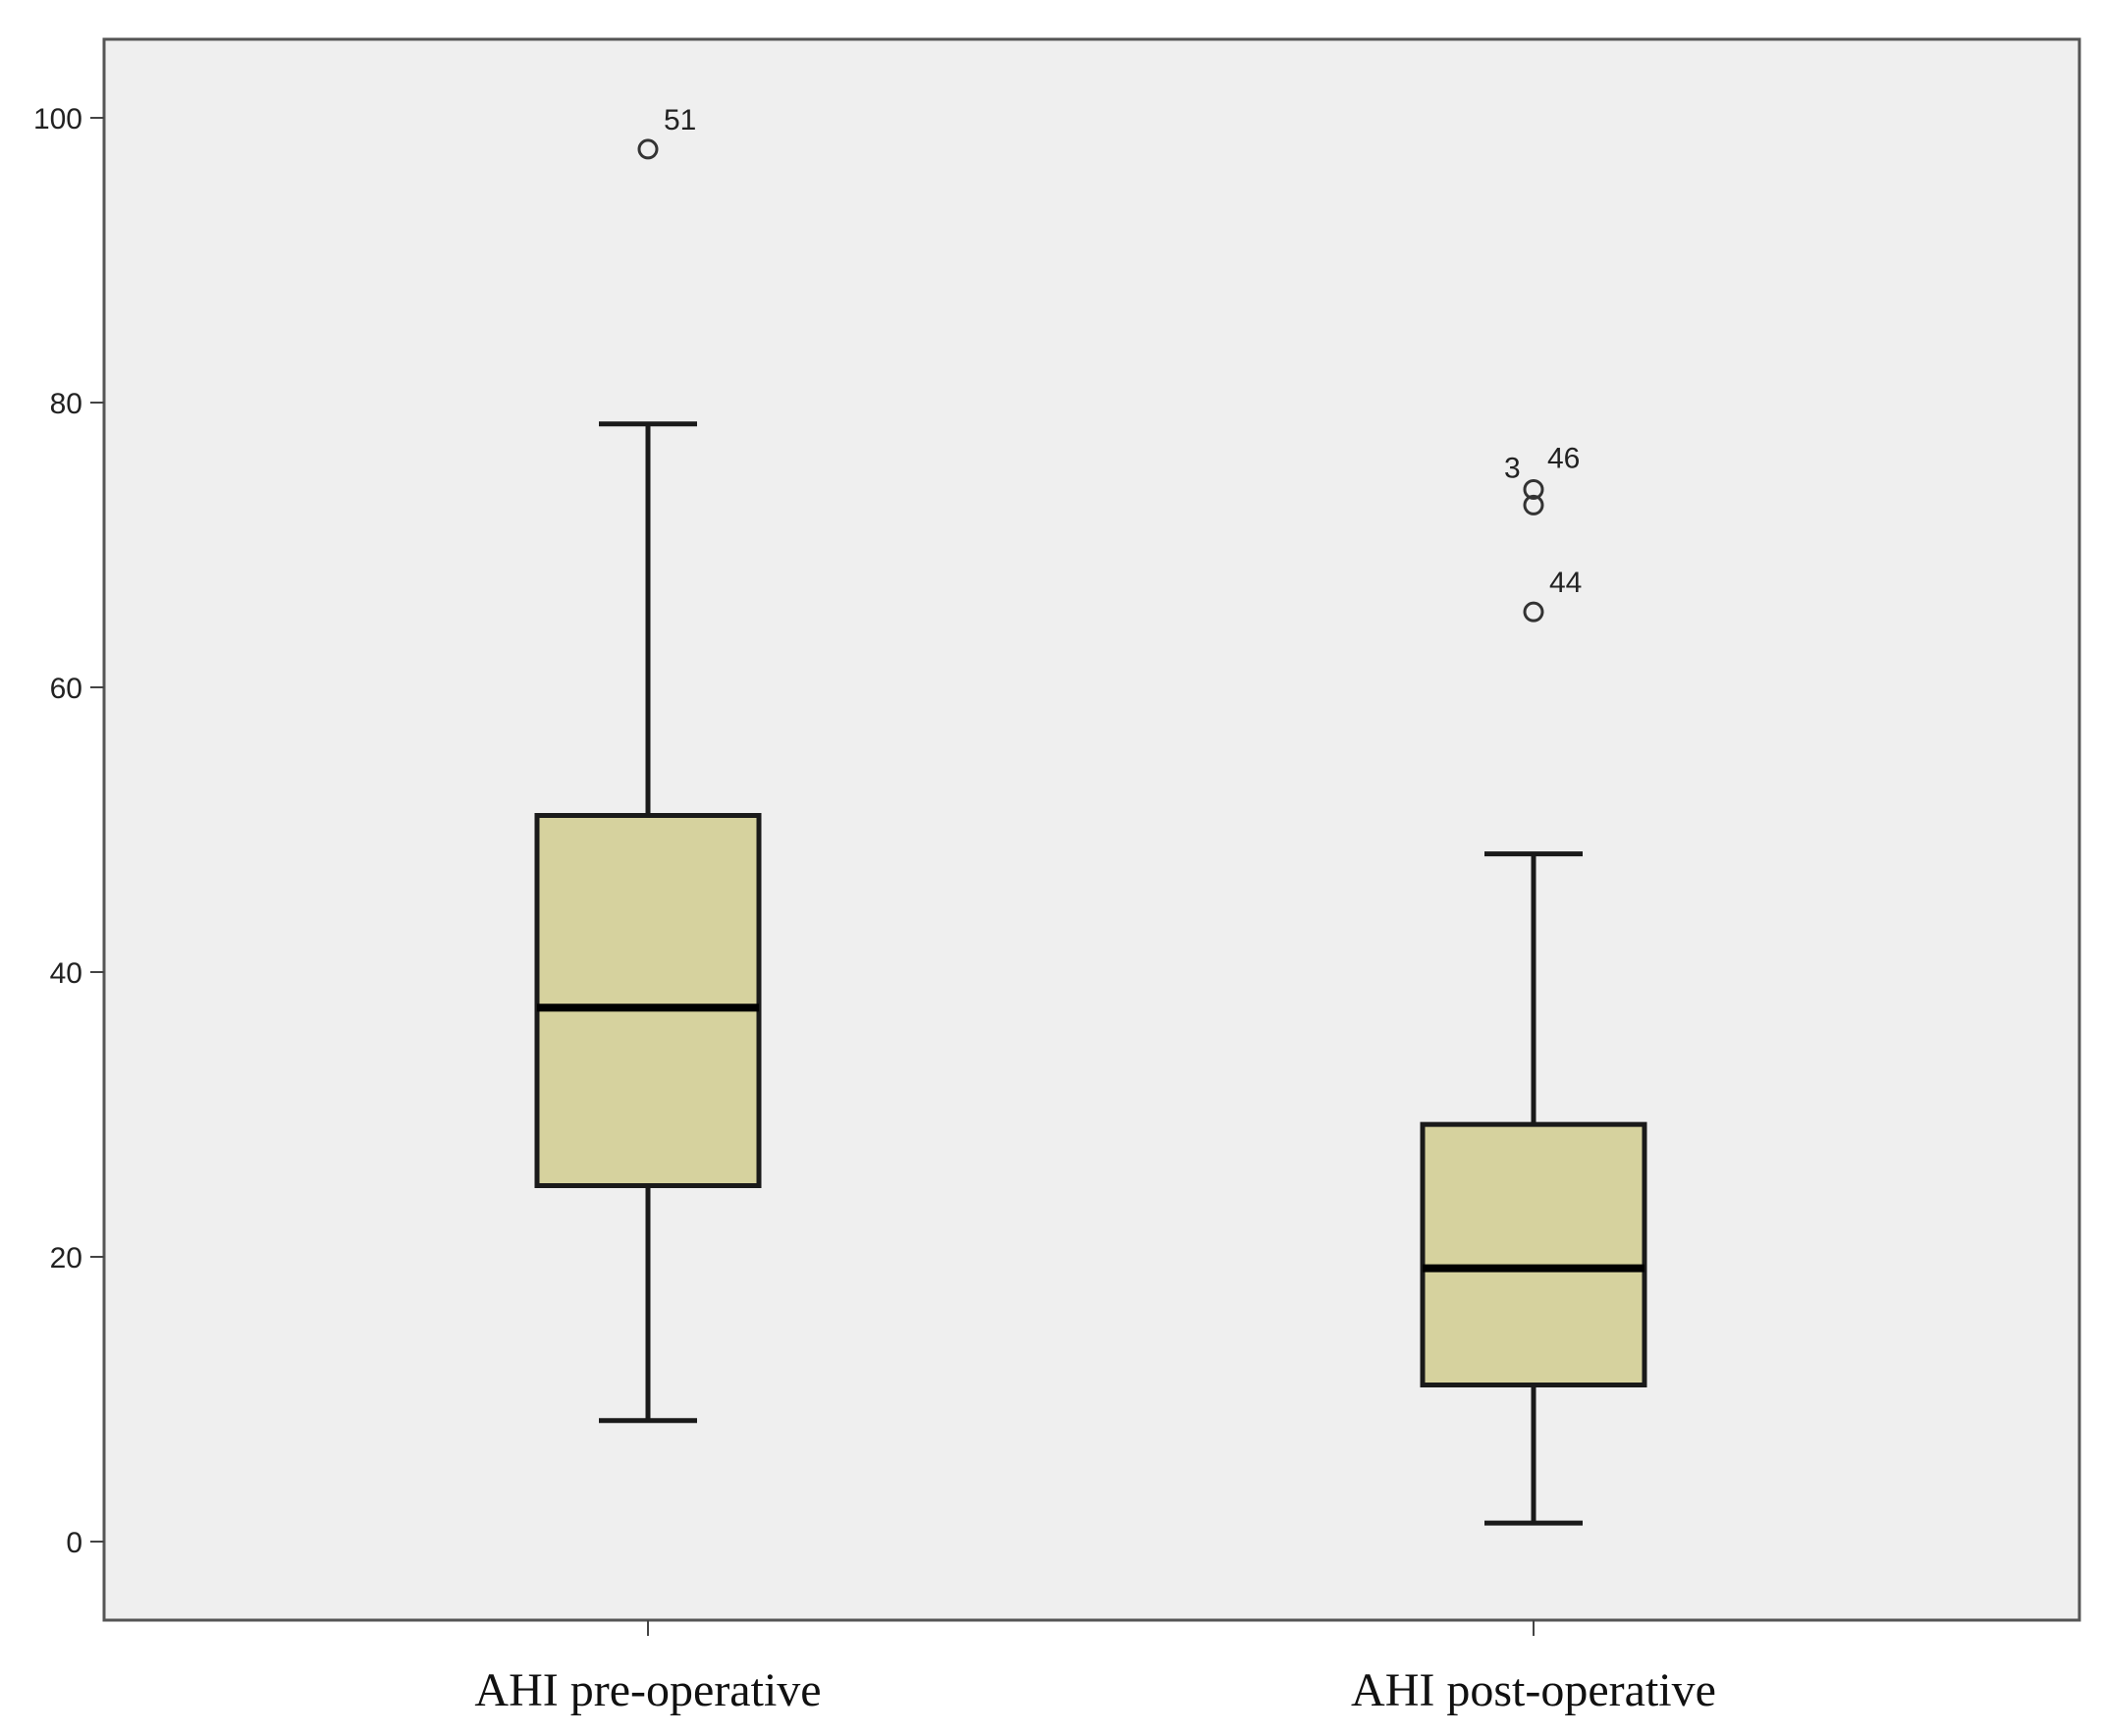  I want to click on outlier-label: 46, so click(1563, 458).